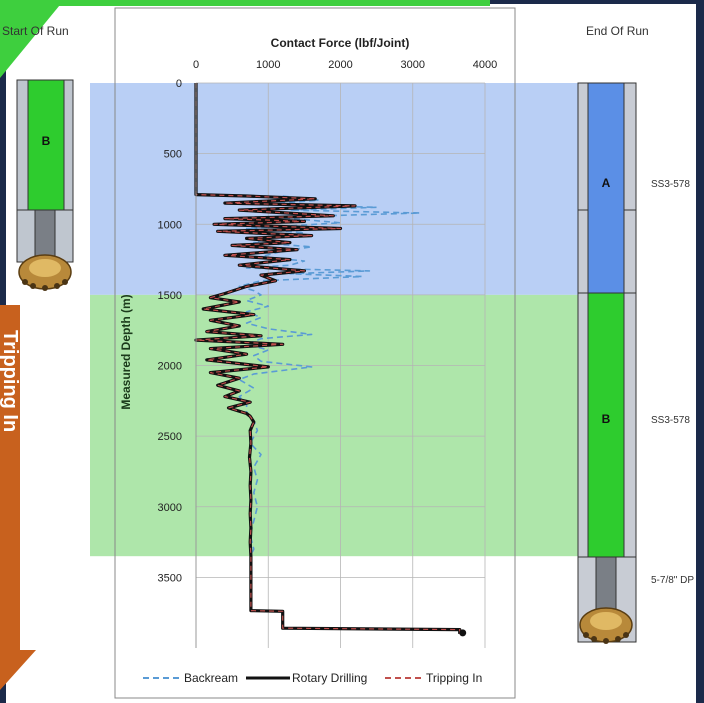 The image size is (704, 703). Describe the element at coordinates (46, 141) in the screenshot. I see `left-section-b-label: B` at that location.